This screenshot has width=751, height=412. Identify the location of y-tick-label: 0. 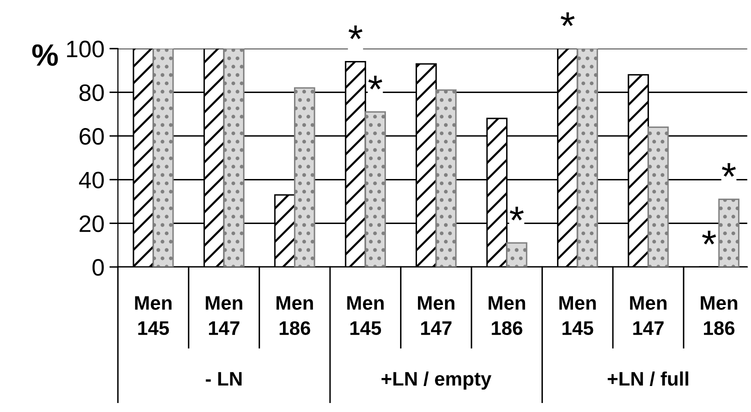
(98, 267).